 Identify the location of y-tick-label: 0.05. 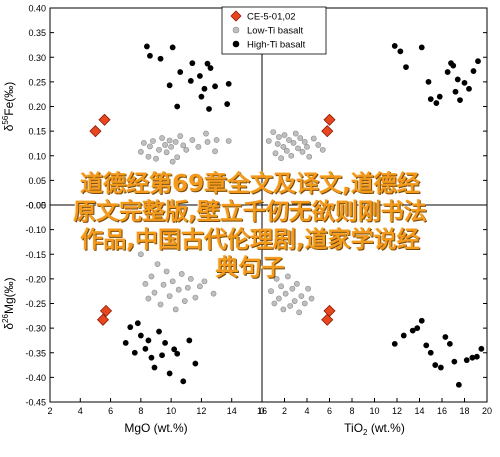
(37, 181).